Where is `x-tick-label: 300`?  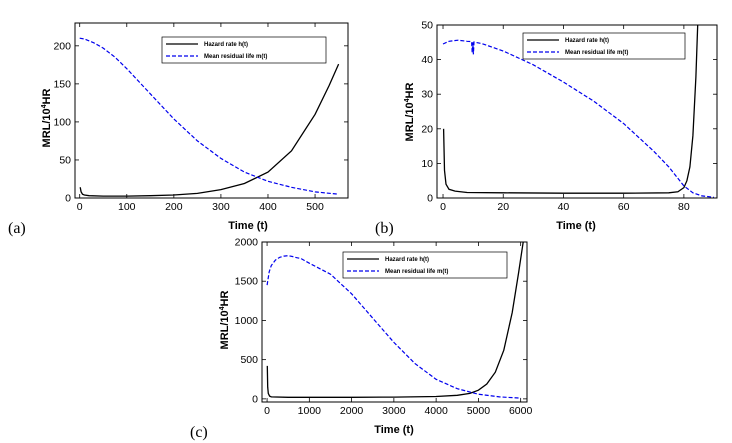
x-tick-label: 300 is located at coordinates (221, 207).